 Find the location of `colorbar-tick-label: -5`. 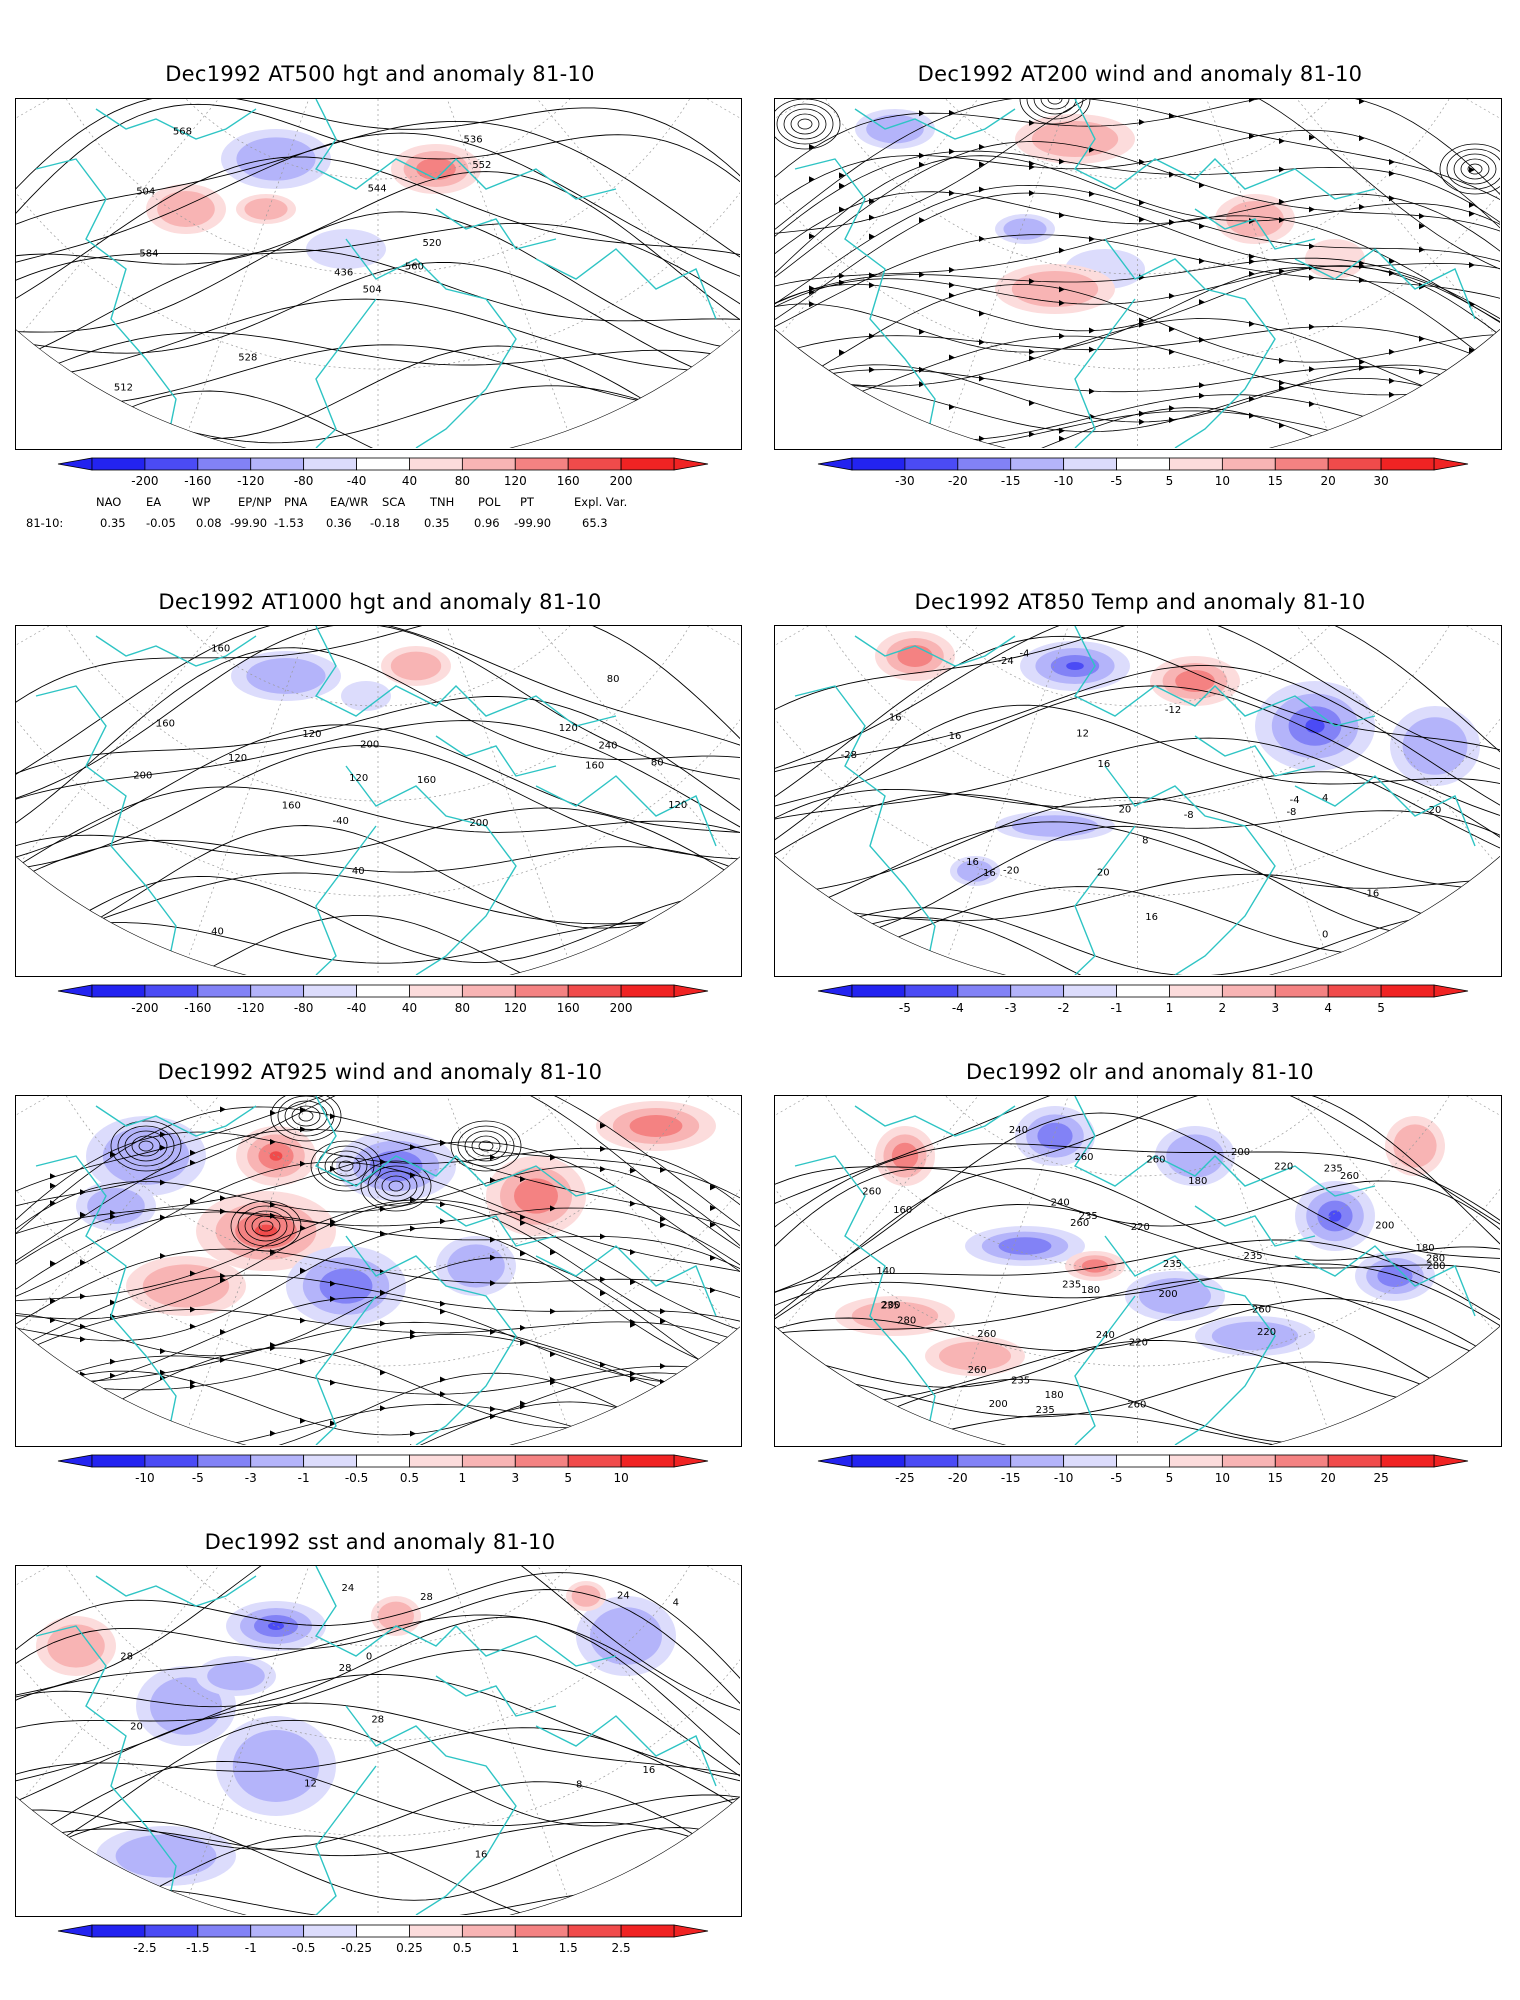

colorbar-tick-label: -5 is located at coordinates (1117, 481).